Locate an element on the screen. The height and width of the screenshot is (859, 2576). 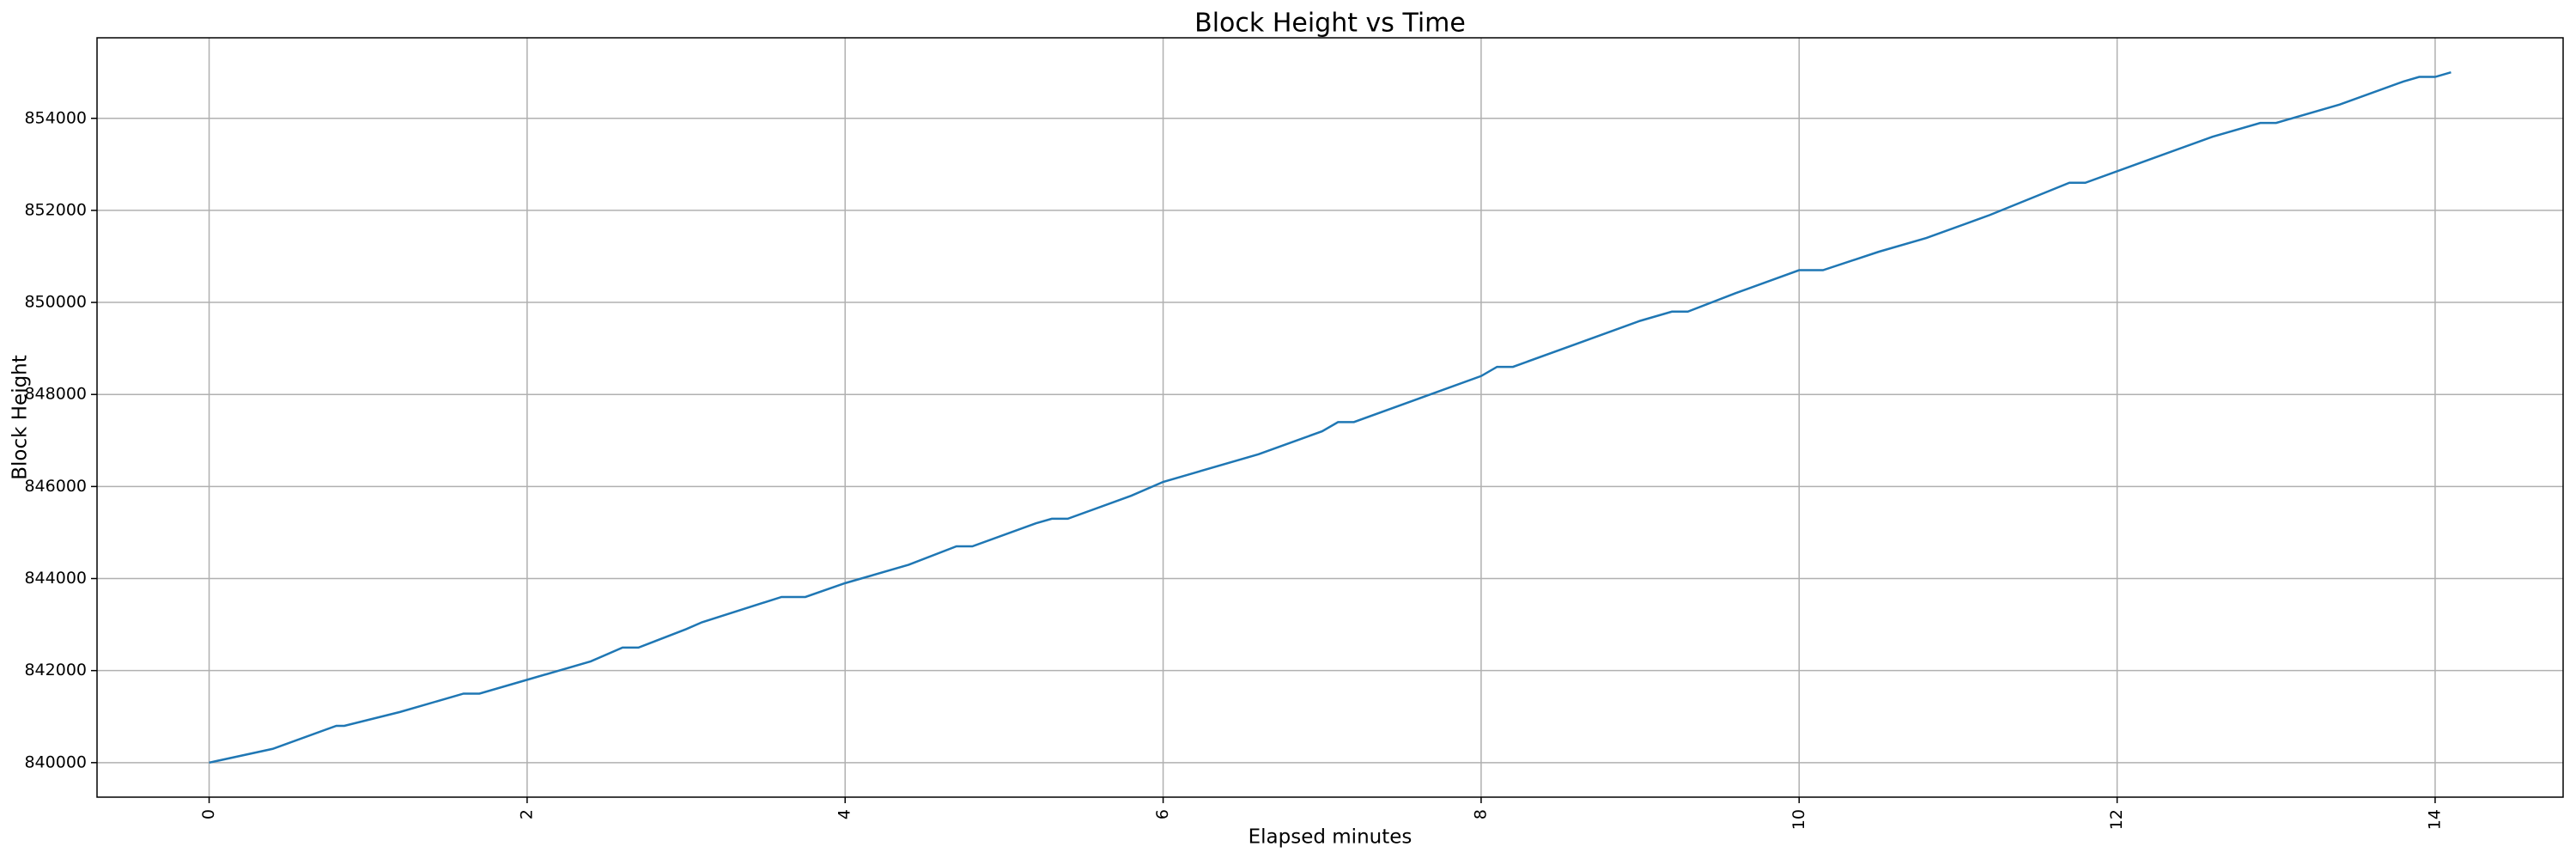
y-tick-label: 844000 is located at coordinates (56, 578).